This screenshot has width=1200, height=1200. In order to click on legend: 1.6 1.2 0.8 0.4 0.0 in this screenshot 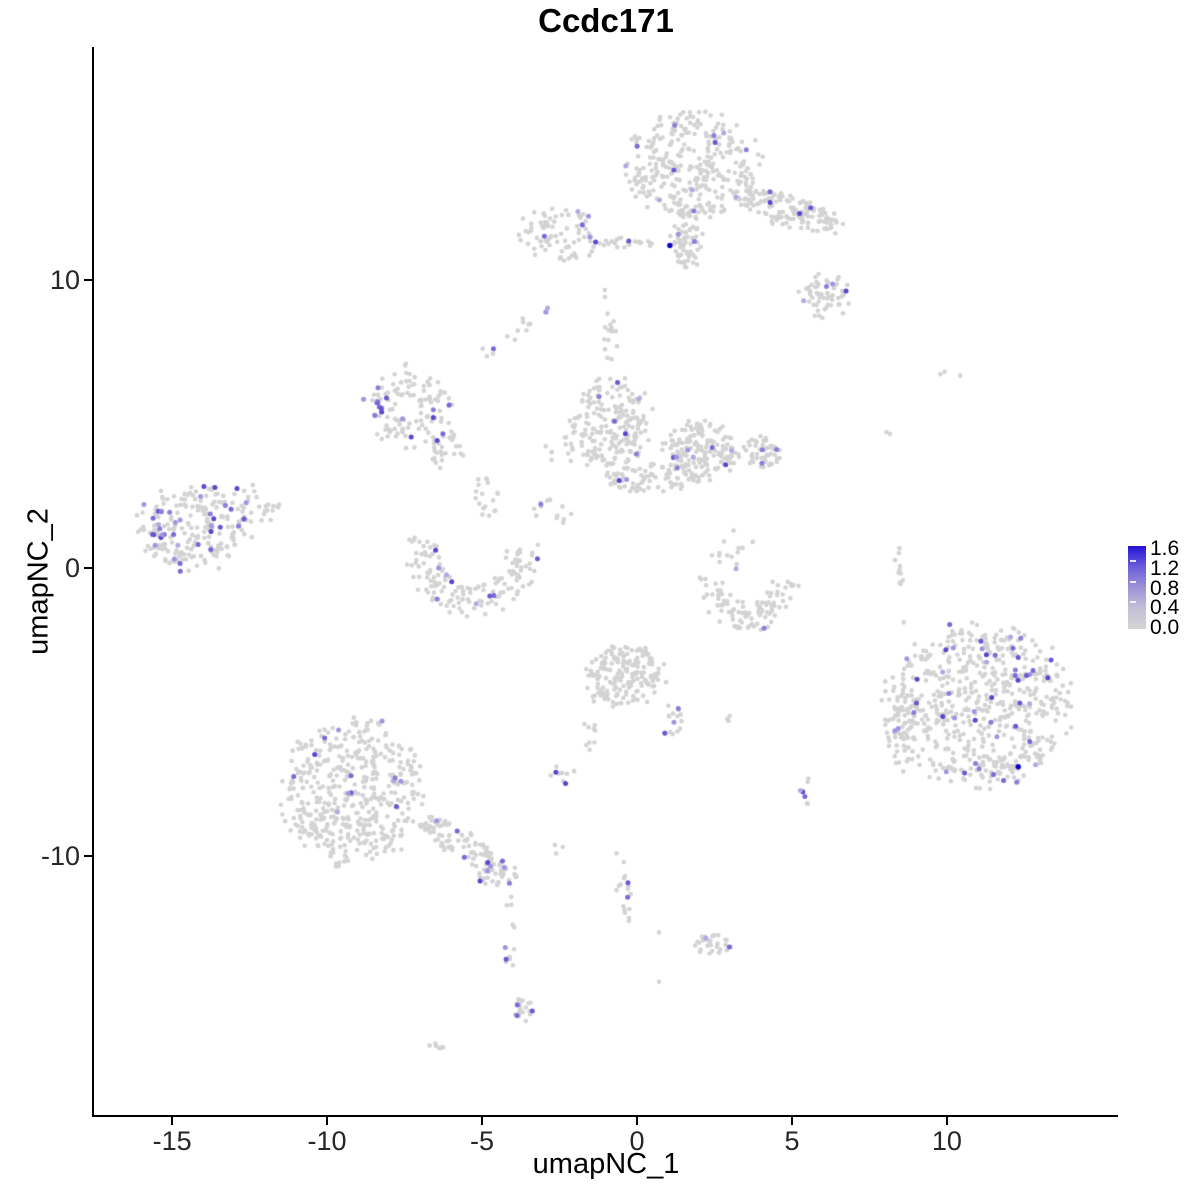, I will do `click(1163, 588)`.